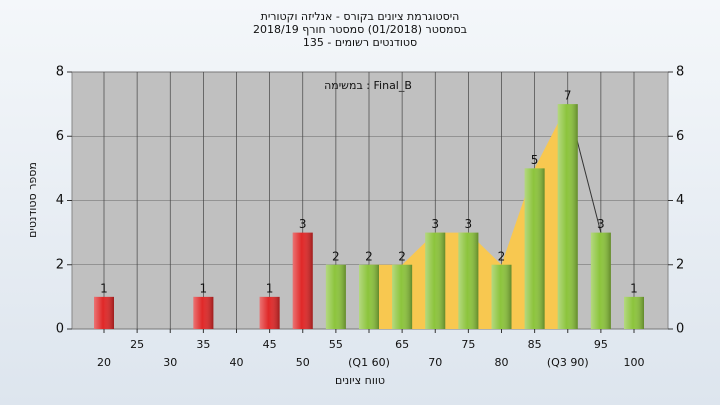 Image resolution: width=720 pixels, height=405 pixels. Describe the element at coordinates (60, 72) in the screenshot. I see `y-tick-label: 8` at that location.